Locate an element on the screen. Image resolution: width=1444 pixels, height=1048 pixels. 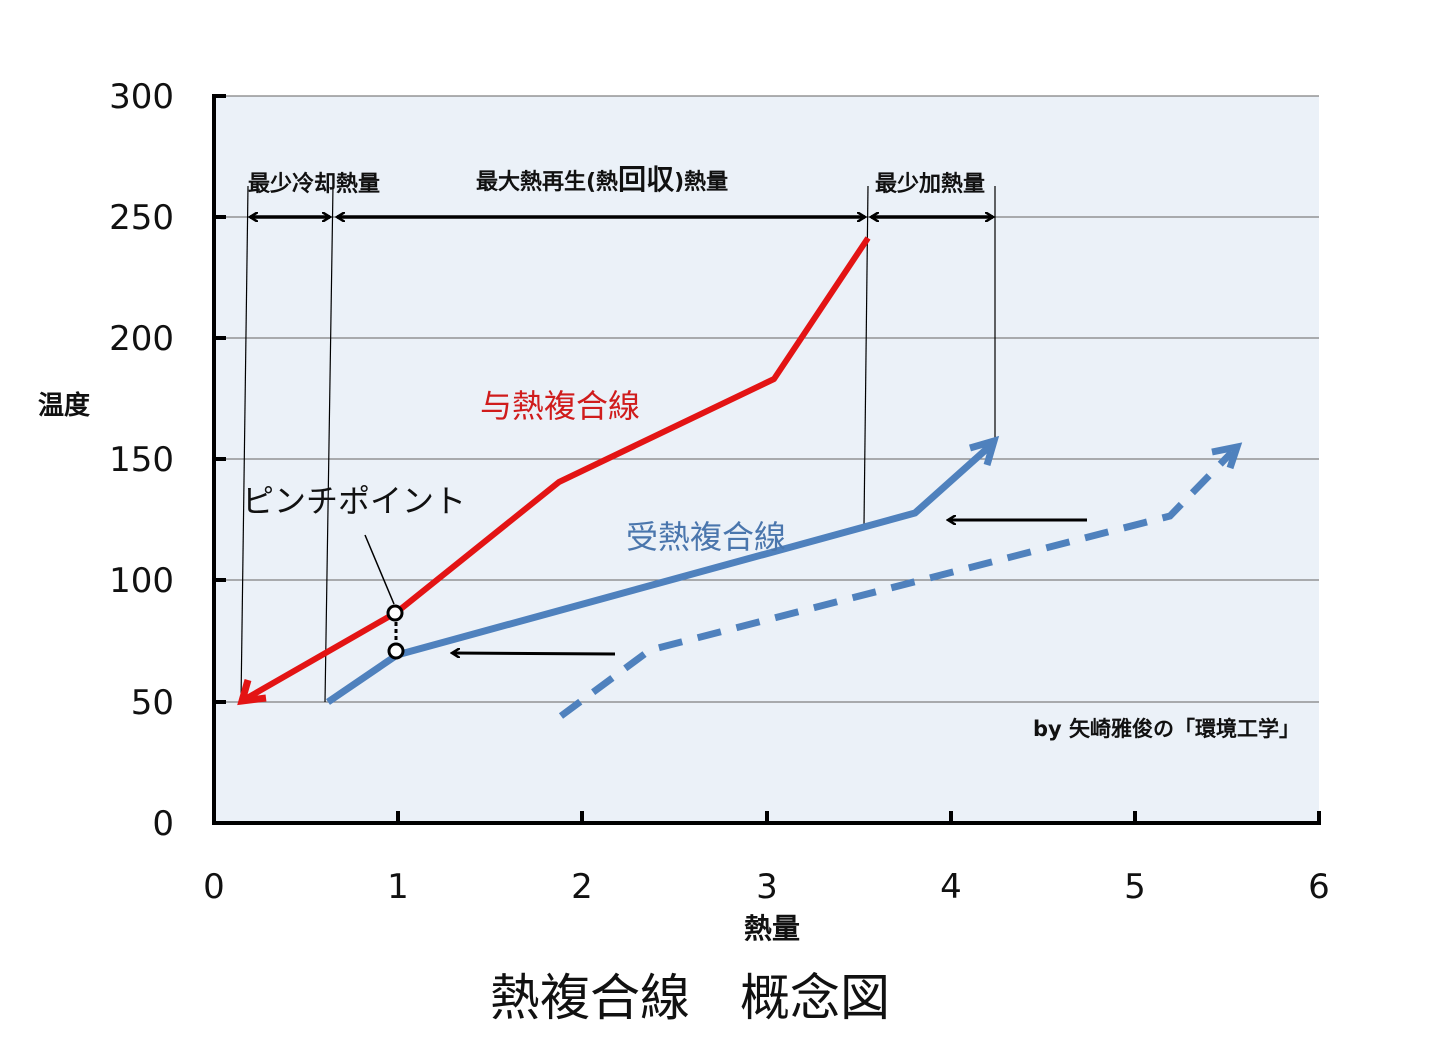
svg-text: 200 is located at coordinates (141, 339).